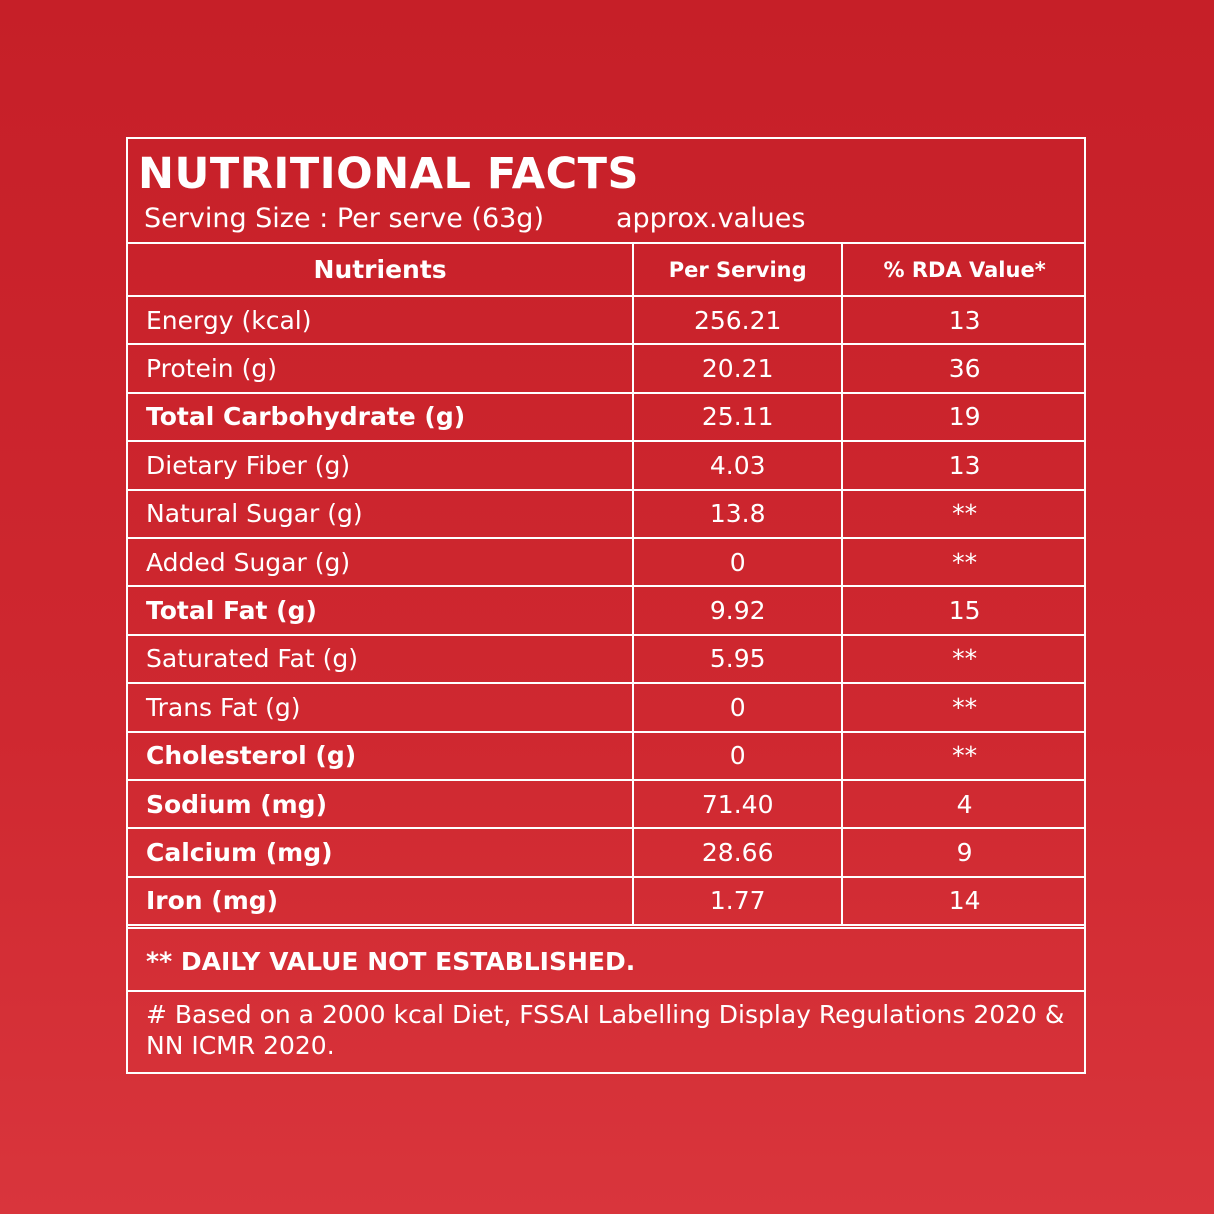 This screenshot has width=1214, height=1214. What do you see at coordinates (963, 901) in the screenshot?
I see `rda-value: 14` at bounding box center [963, 901].